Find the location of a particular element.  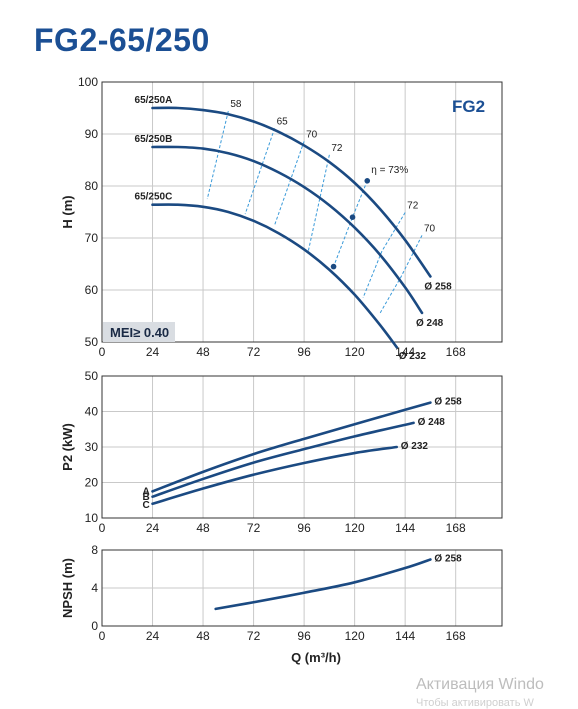

series-name-label: A is located at coordinates (146, 491).